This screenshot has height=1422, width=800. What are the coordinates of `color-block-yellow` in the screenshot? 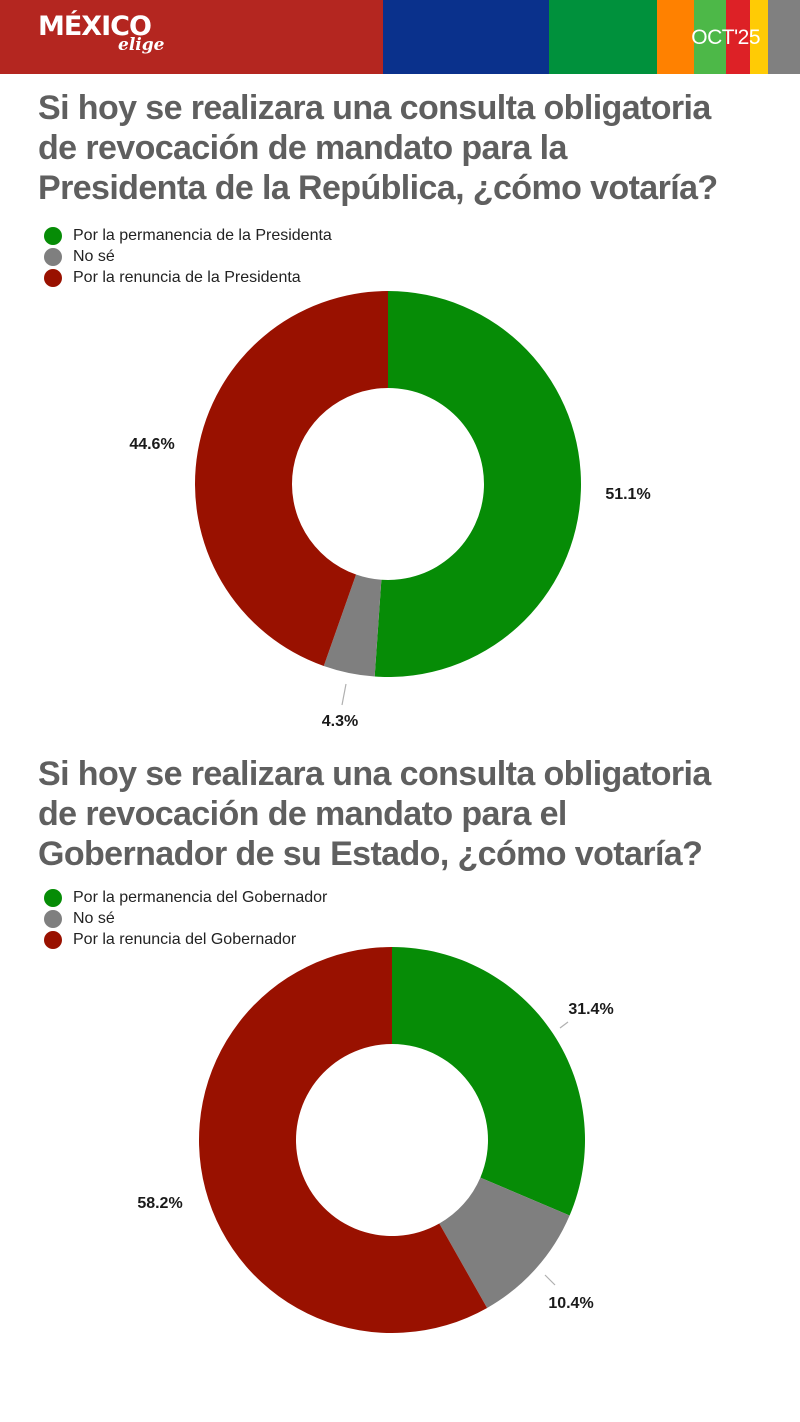 It's located at (759, 37).